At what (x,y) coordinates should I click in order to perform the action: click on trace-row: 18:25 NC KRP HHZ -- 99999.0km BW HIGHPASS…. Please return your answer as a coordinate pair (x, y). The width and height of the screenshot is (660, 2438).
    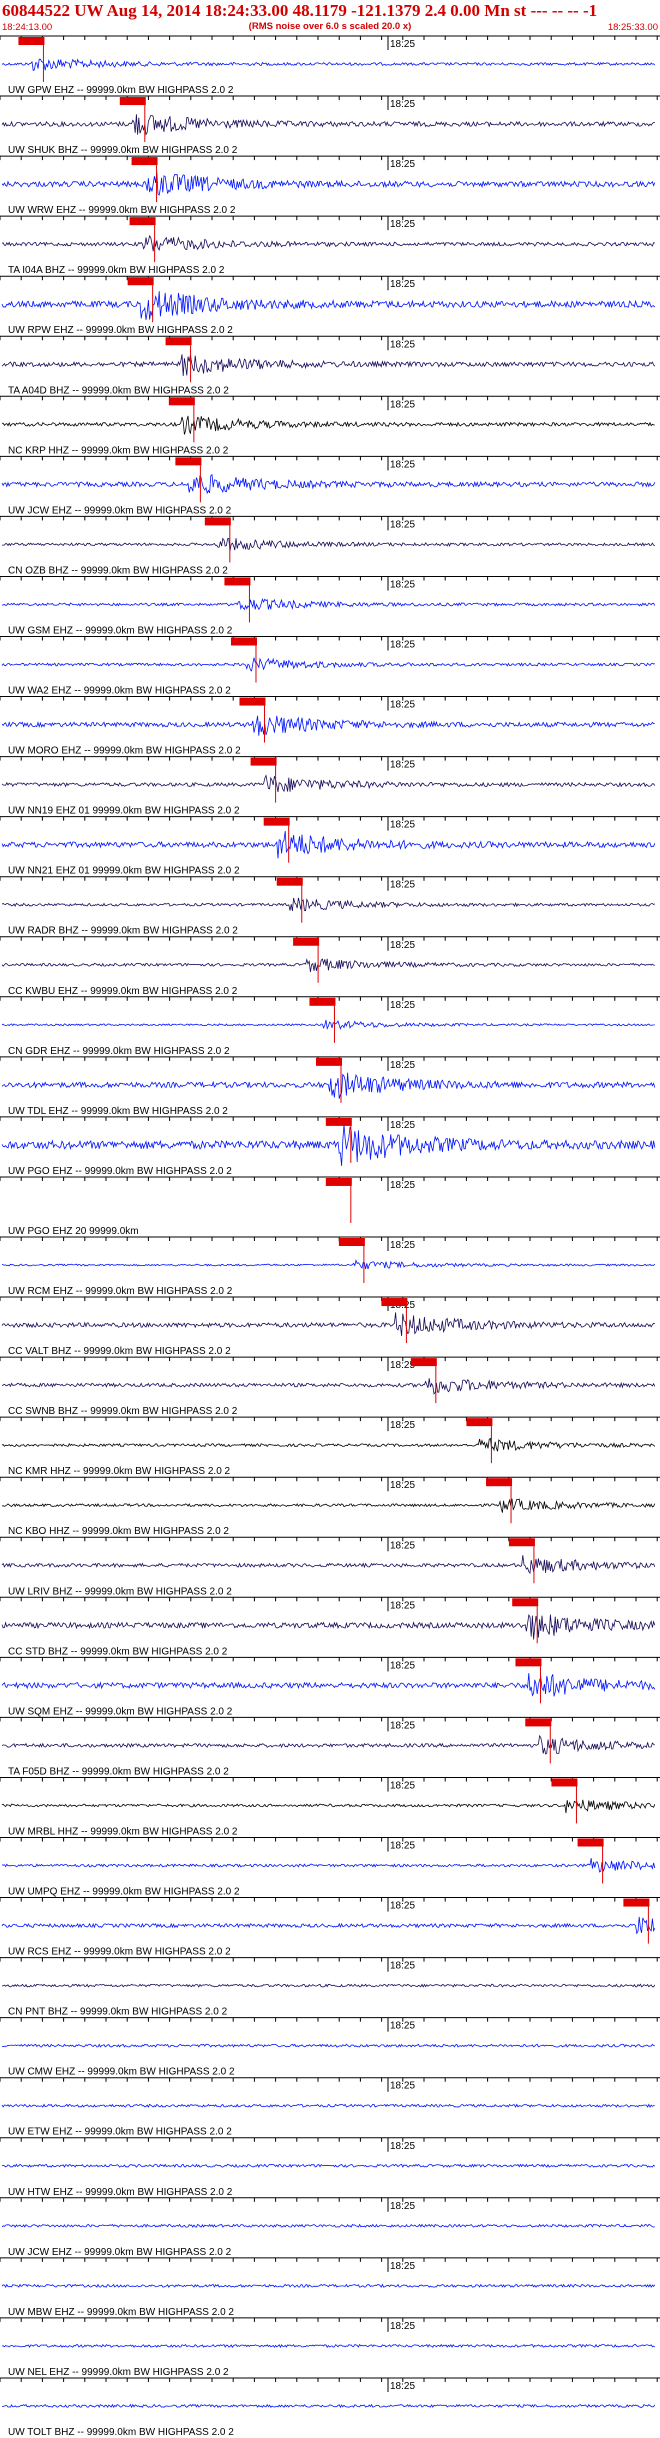
    Looking at the image, I should click on (330, 425).